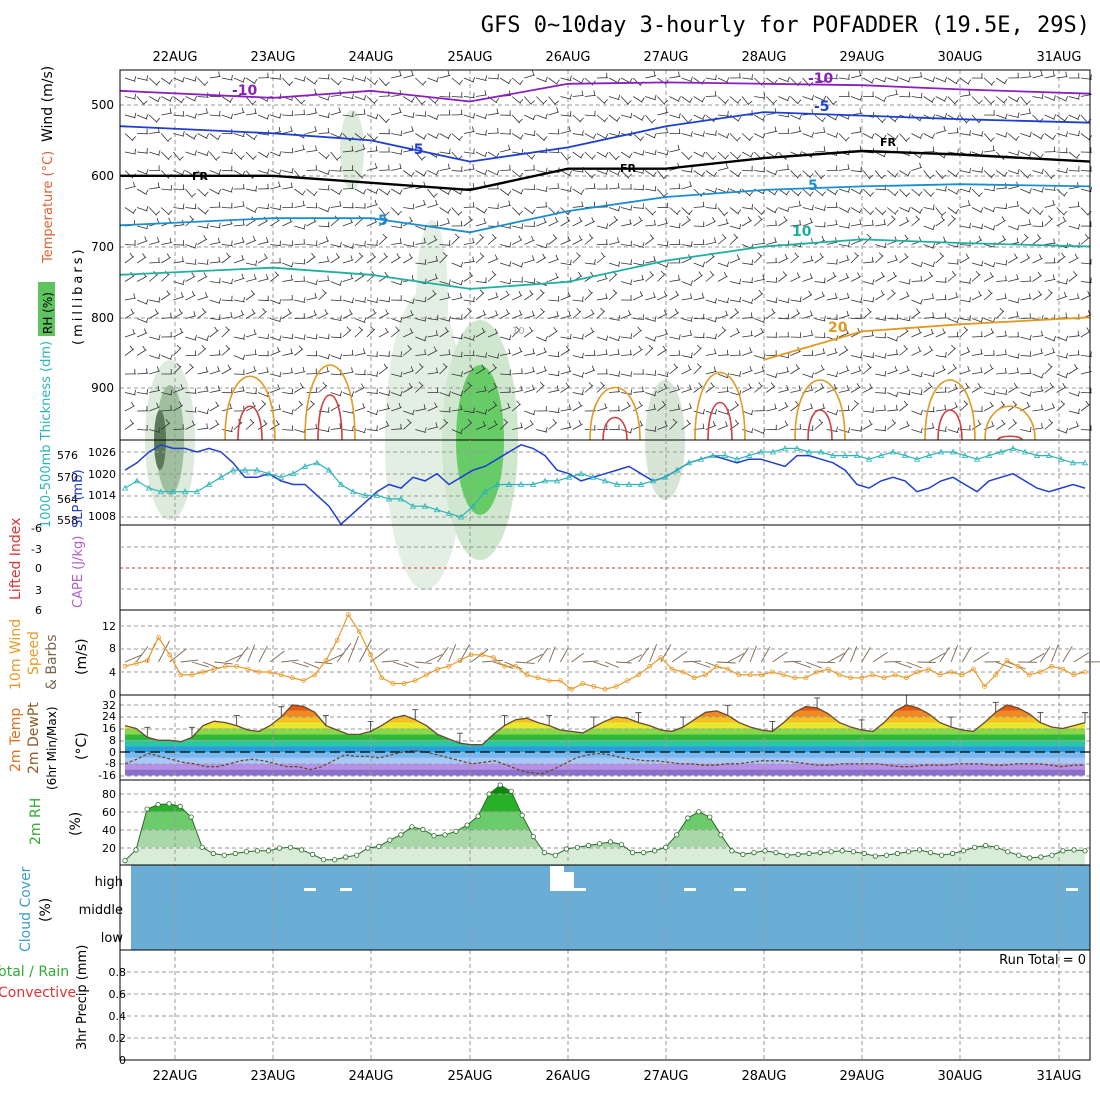  Describe the element at coordinates (82, 656) in the screenshot. I see `wind-unit: (m/s)` at that location.